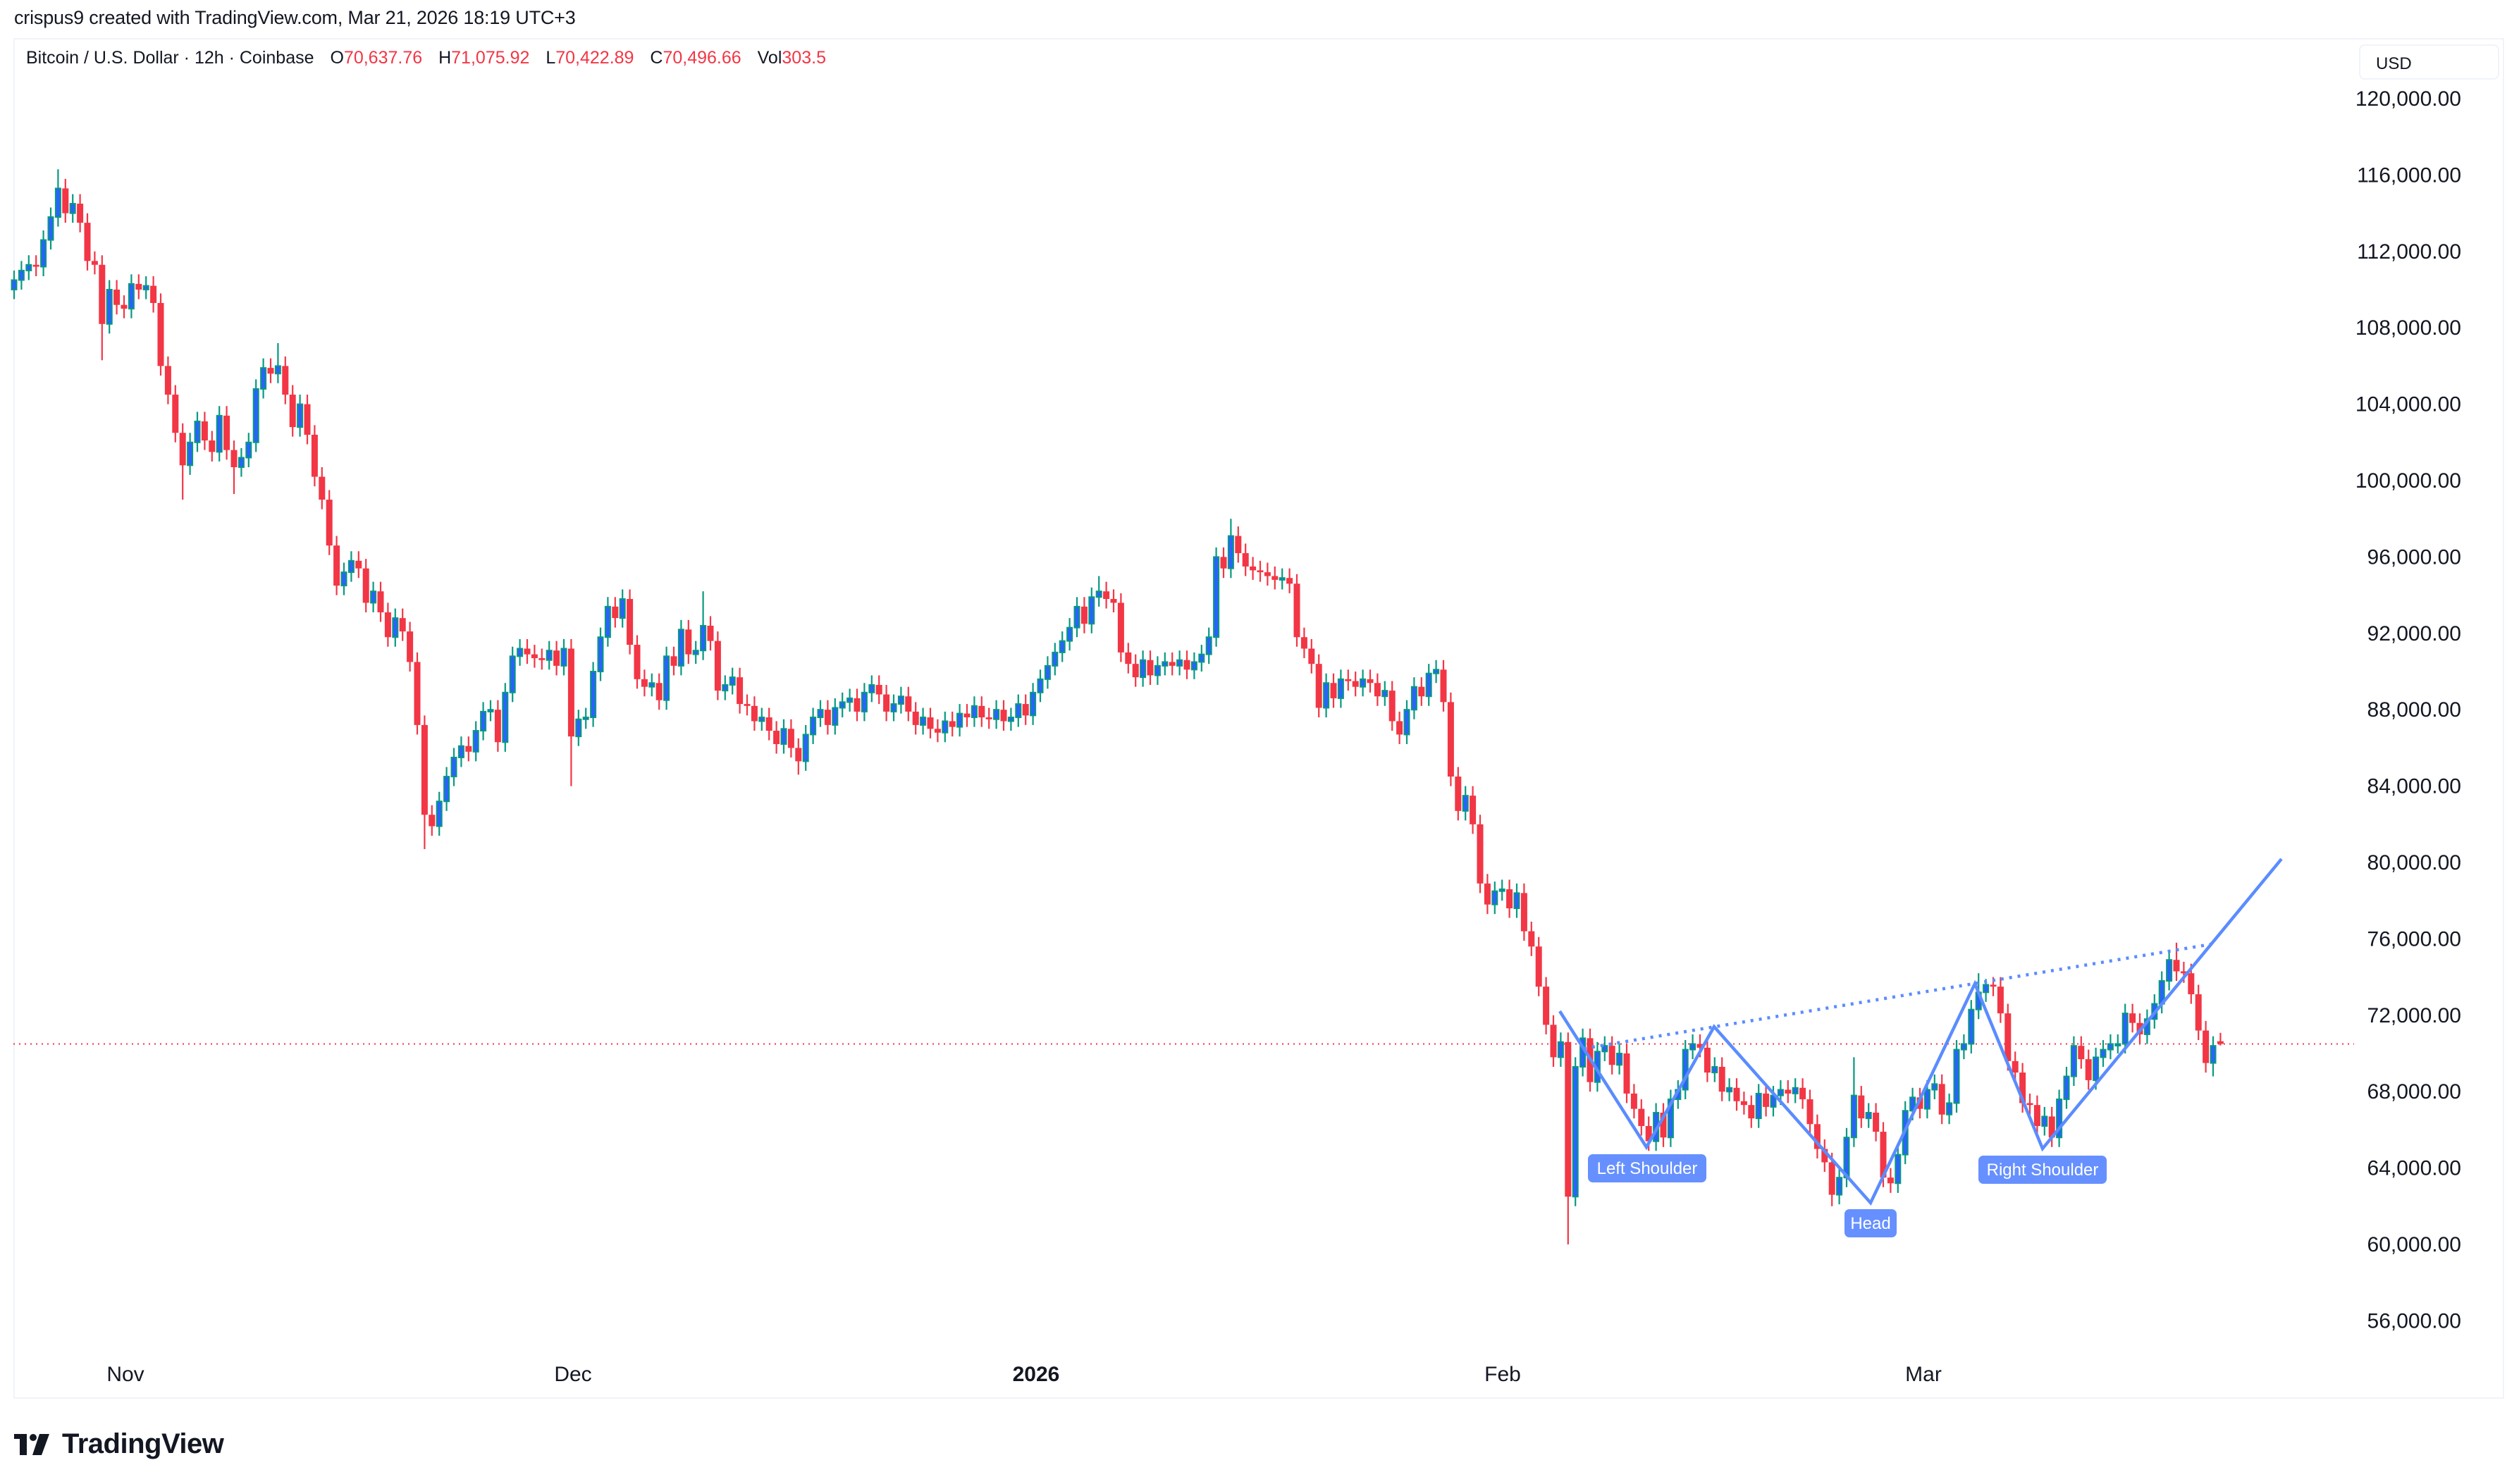  Describe the element at coordinates (1897, 996) in the screenshot. I see `neckline-dotted` at that location.